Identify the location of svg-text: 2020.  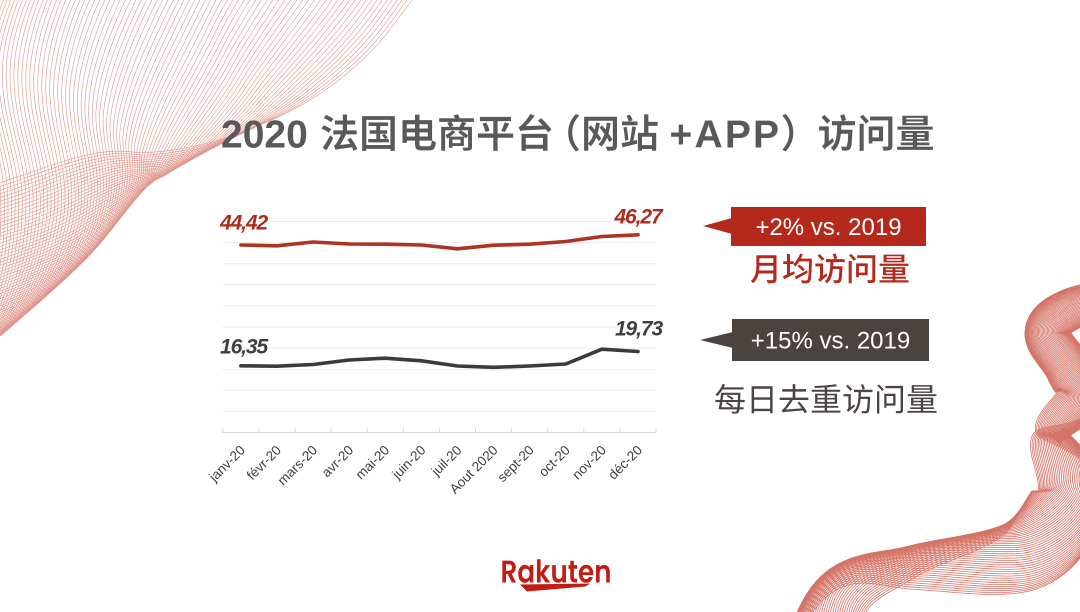
(264, 135).